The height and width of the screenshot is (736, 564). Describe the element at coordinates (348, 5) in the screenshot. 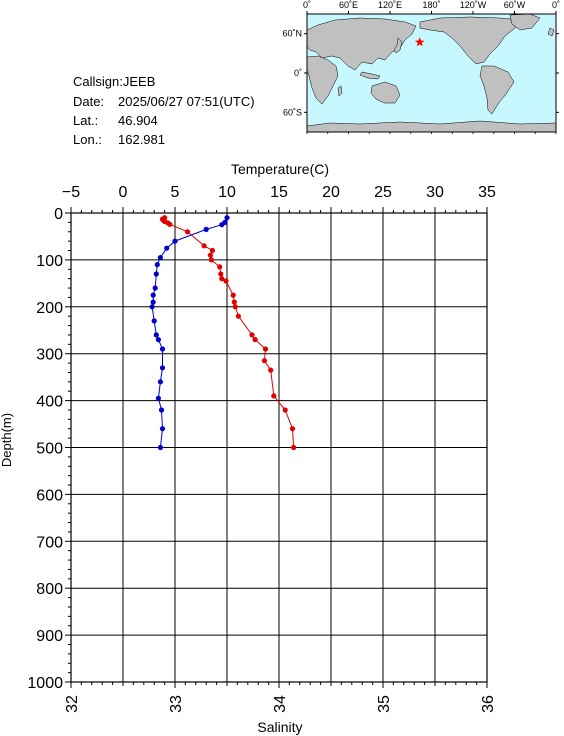

I see `map-lon-label: 60˚E` at that location.